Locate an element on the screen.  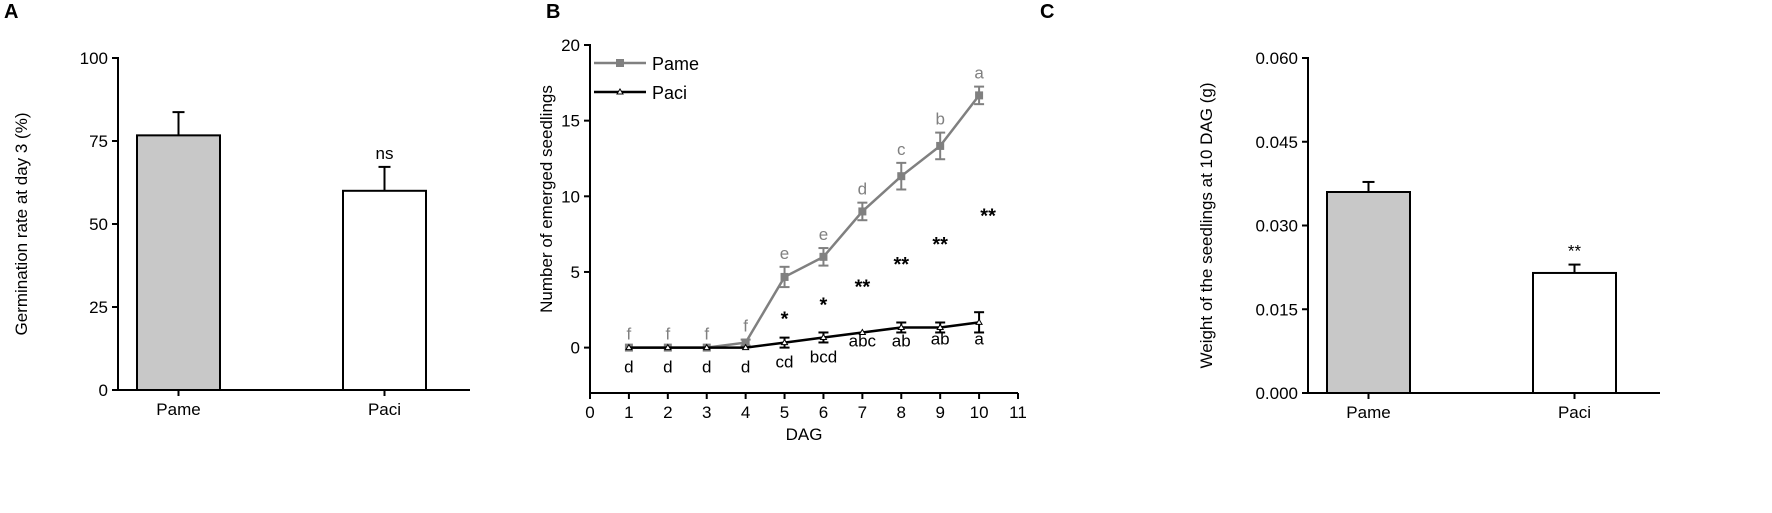
y-tick-label: 50 is located at coordinates (98, 224).